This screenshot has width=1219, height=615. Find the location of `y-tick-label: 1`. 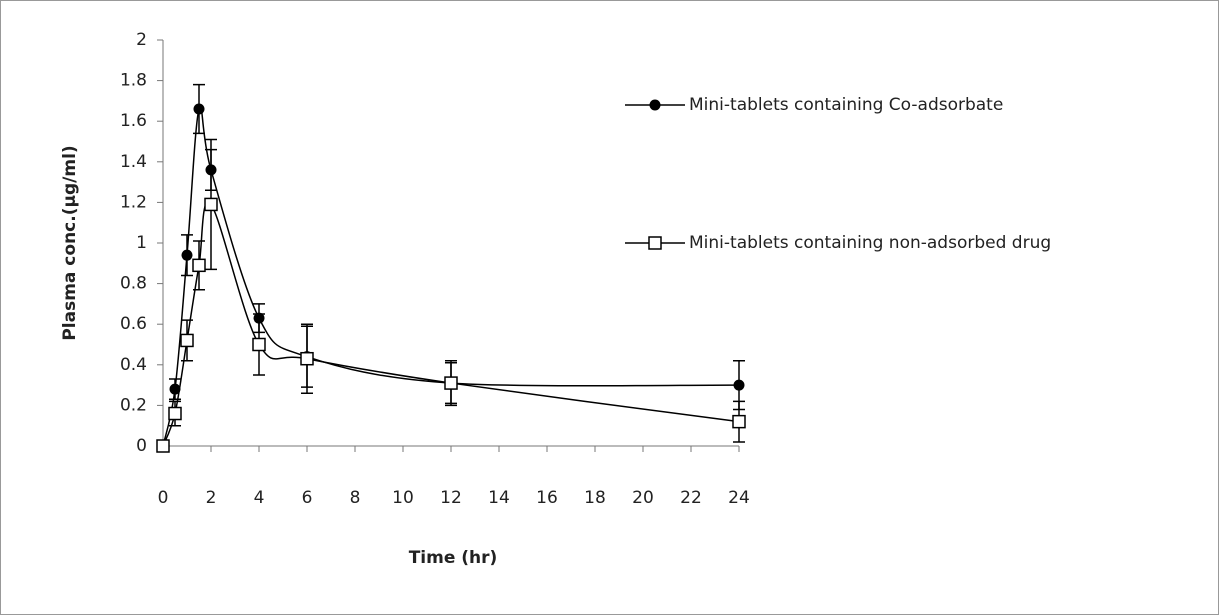

y-tick-label: 1 is located at coordinates (141, 243).